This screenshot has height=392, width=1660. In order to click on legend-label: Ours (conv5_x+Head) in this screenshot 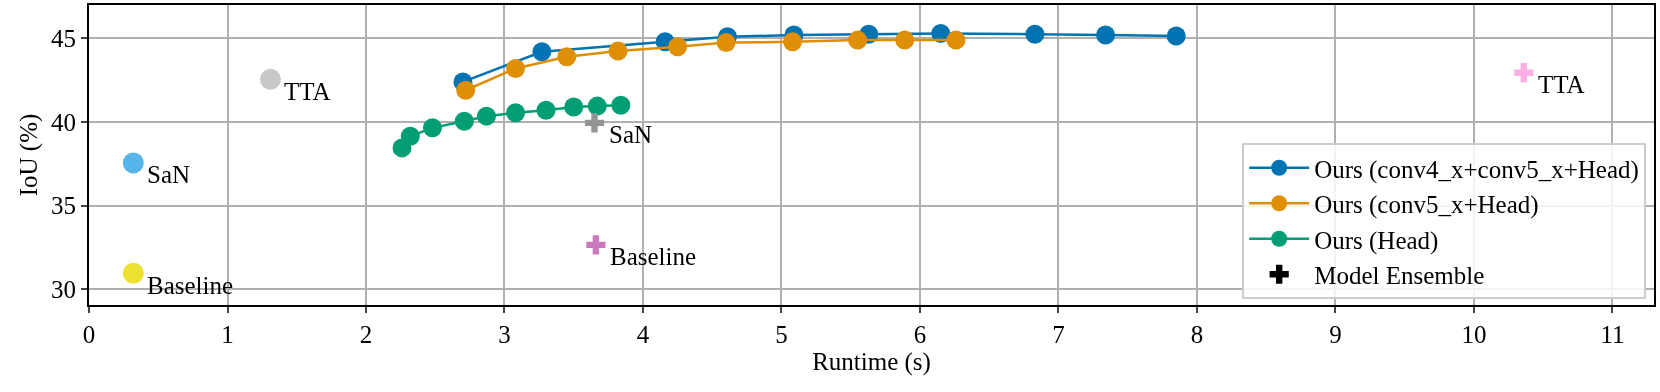, I will do `click(1426, 205)`.